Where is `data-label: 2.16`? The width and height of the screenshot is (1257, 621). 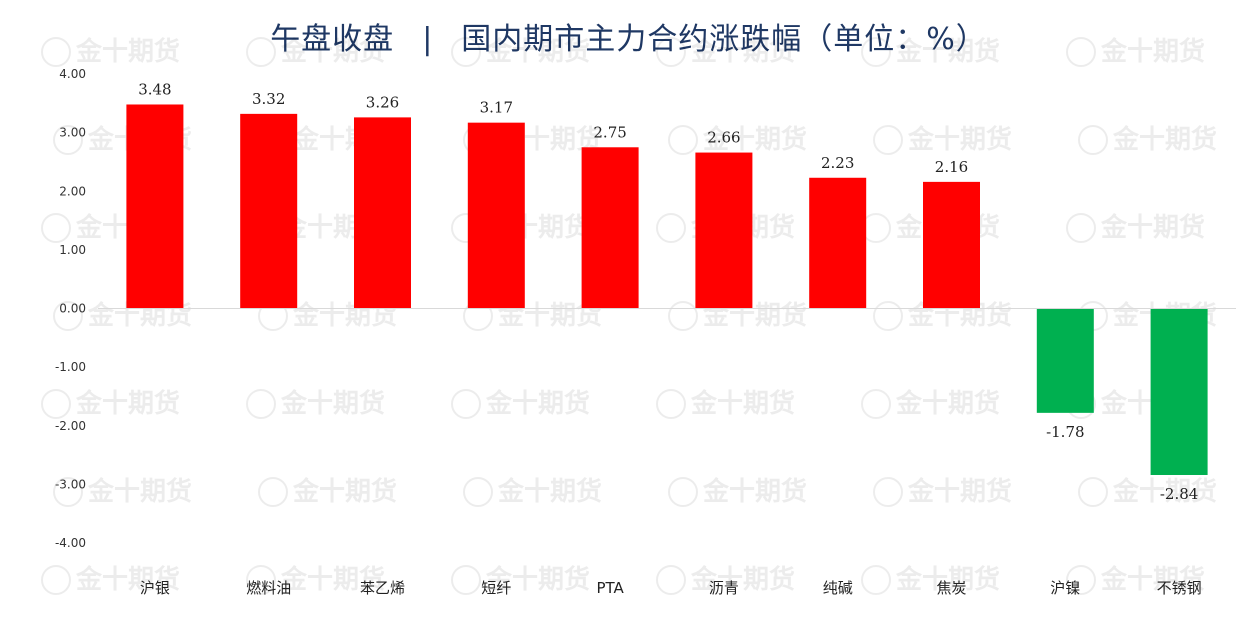
data-label: 2.16 is located at coordinates (951, 167).